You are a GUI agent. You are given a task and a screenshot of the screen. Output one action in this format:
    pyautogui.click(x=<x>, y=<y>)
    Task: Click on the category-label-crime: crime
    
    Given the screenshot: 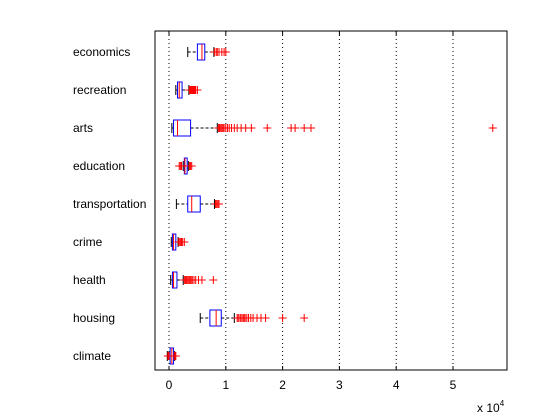 What is the action you would take?
    pyautogui.click(x=88, y=242)
    